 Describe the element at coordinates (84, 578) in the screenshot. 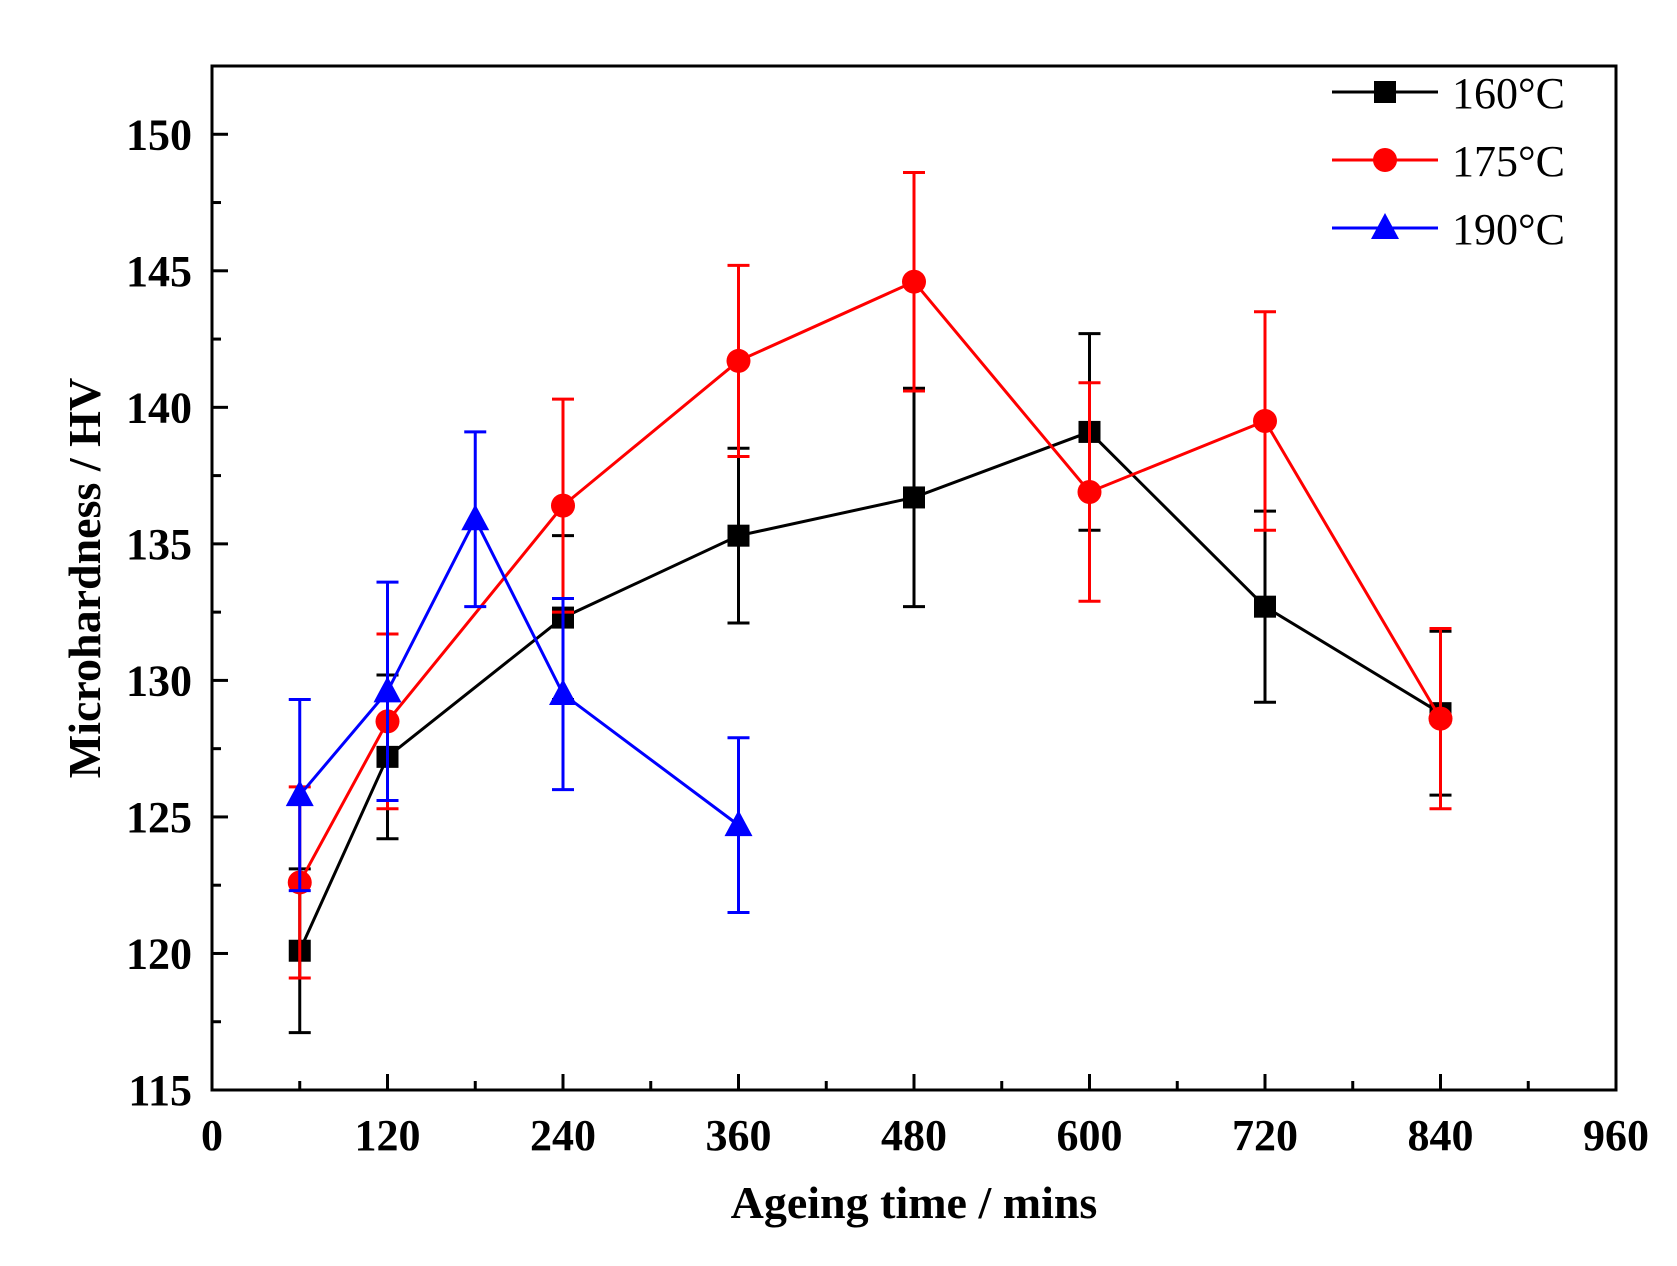

I see `y-axis-title: Microhardness / HV` at that location.